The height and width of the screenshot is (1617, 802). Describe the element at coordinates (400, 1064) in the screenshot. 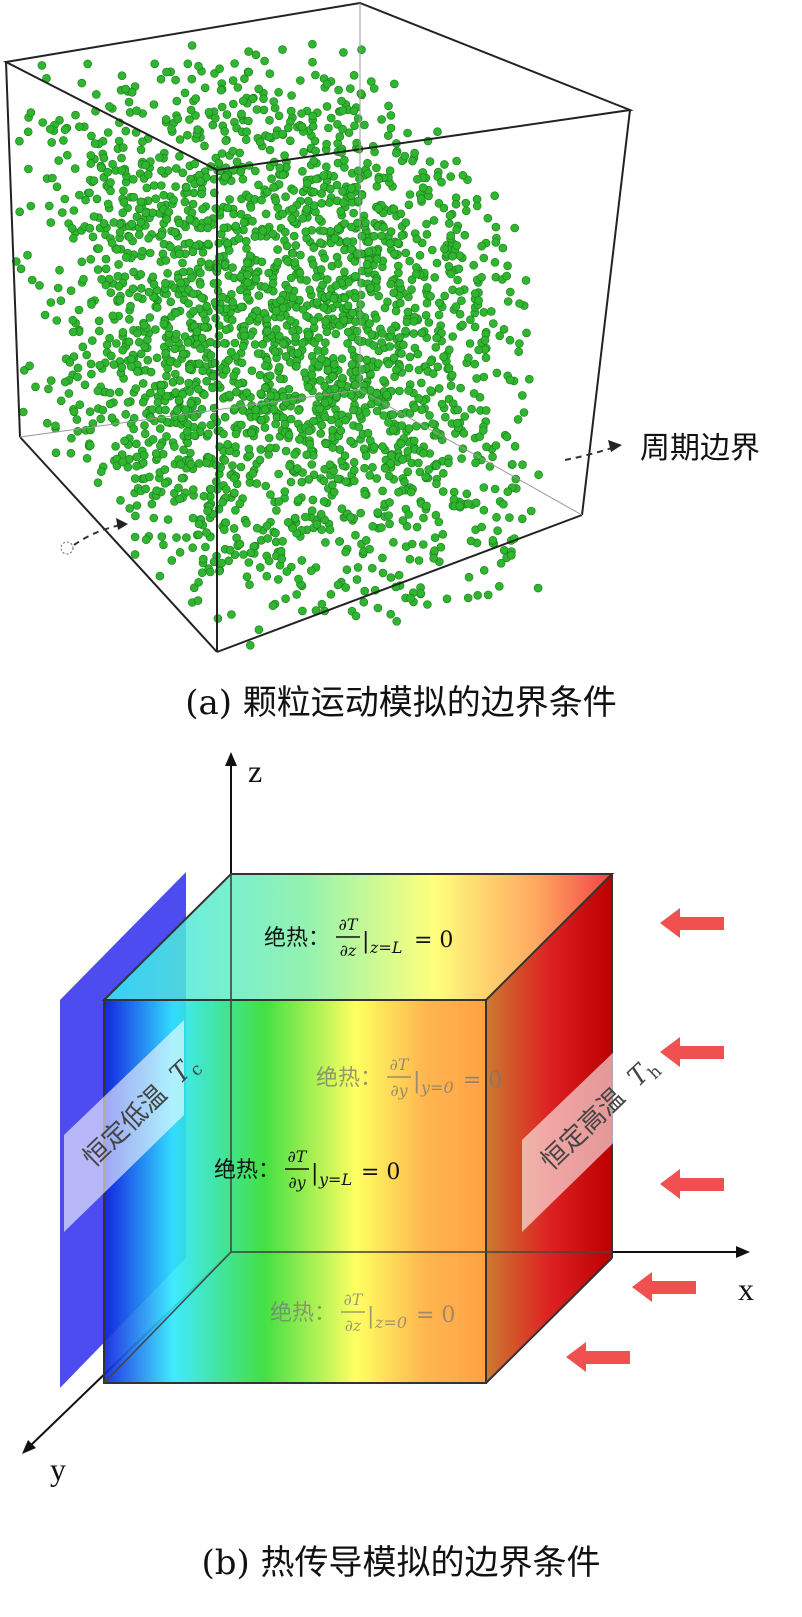

I see `bc-back-numerator: ∂T` at that location.